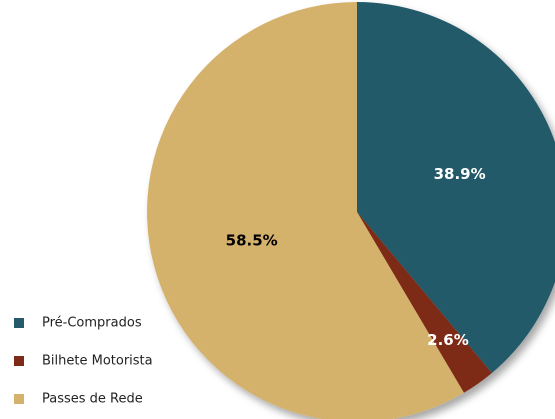  Describe the element at coordinates (460, 174) in the screenshot. I see `data-label: 38.9%` at that location.